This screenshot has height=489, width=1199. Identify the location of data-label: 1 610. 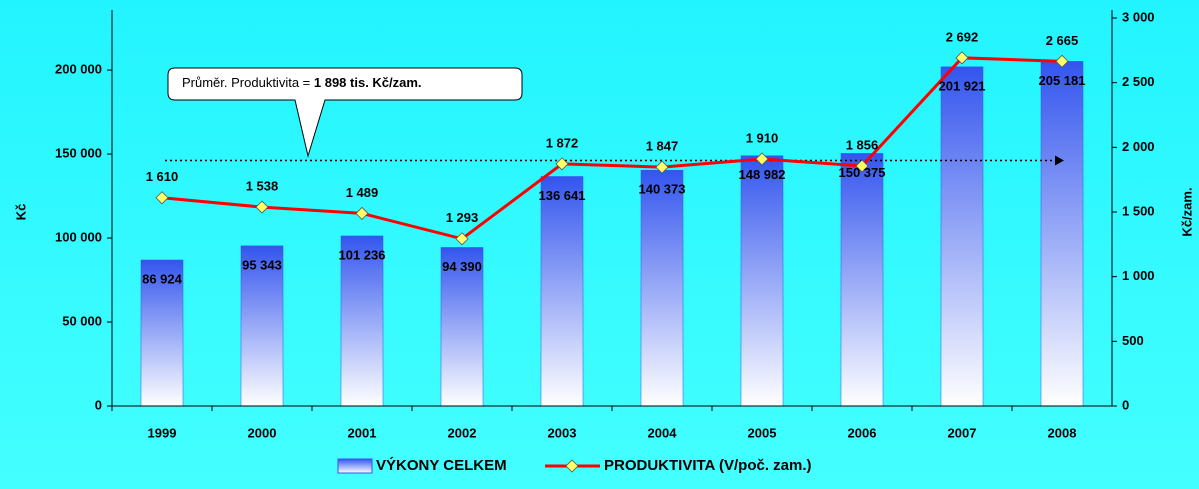
(162, 176).